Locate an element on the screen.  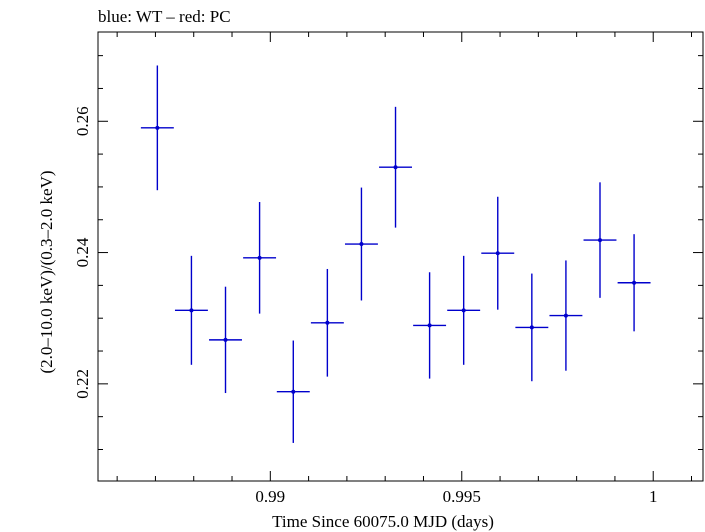
y-axis-label: (2.0–10.0 keV)/(0.3–2.0 keV) is located at coordinates (46, 271).